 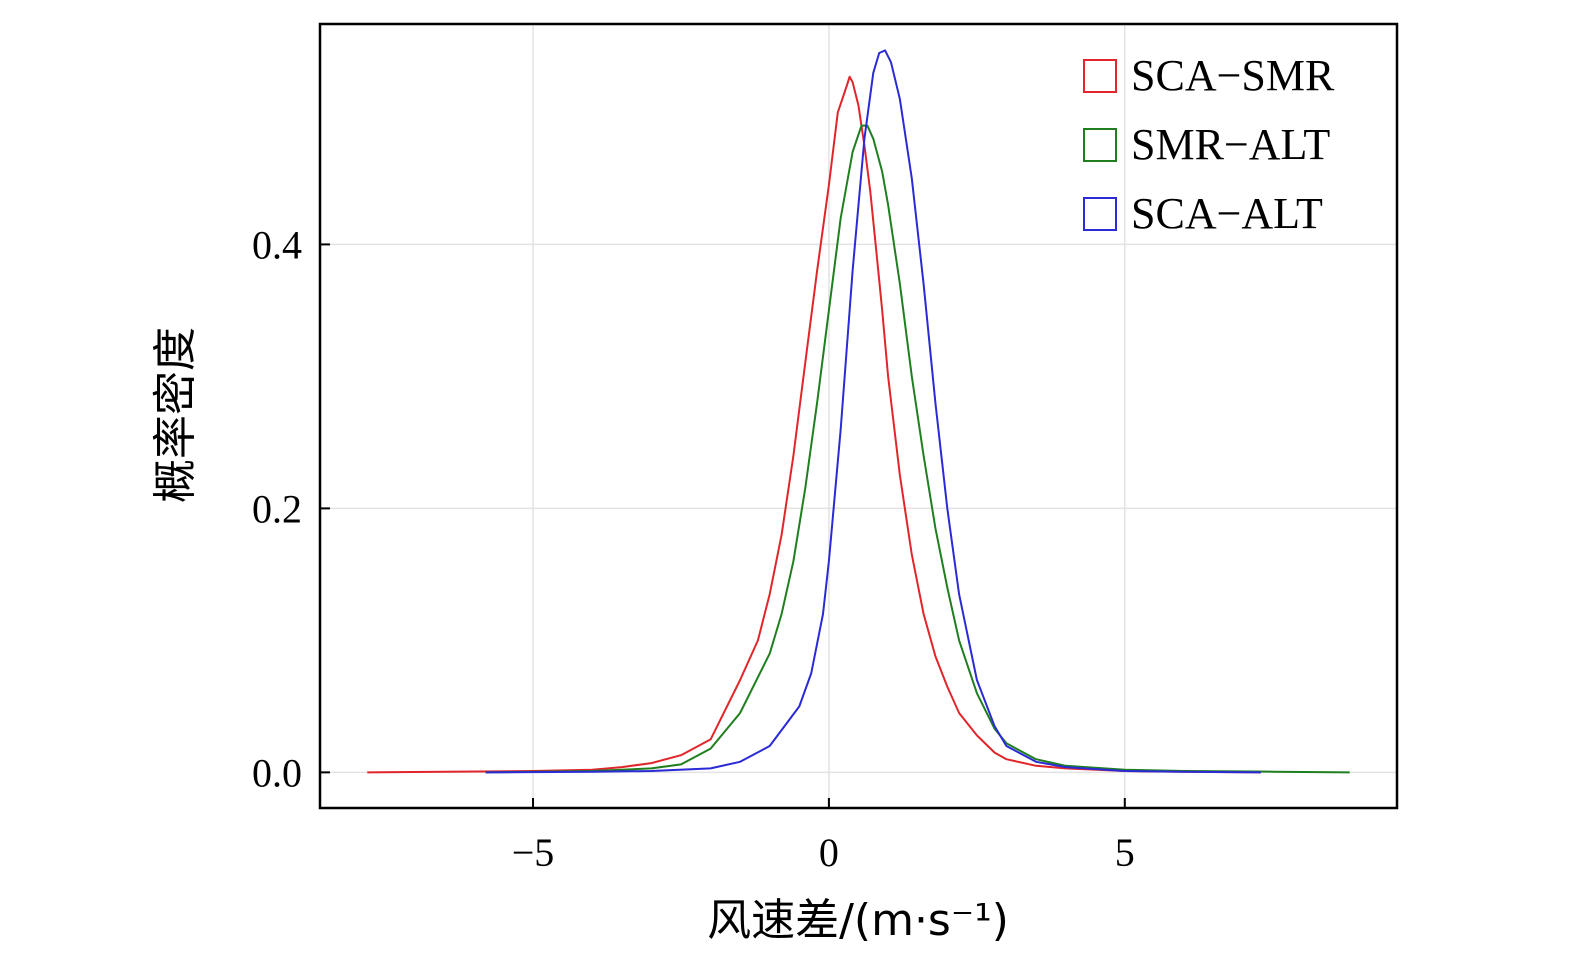 What do you see at coordinates (277, 244) in the screenshot?
I see `y-tick-label: 0.4` at bounding box center [277, 244].